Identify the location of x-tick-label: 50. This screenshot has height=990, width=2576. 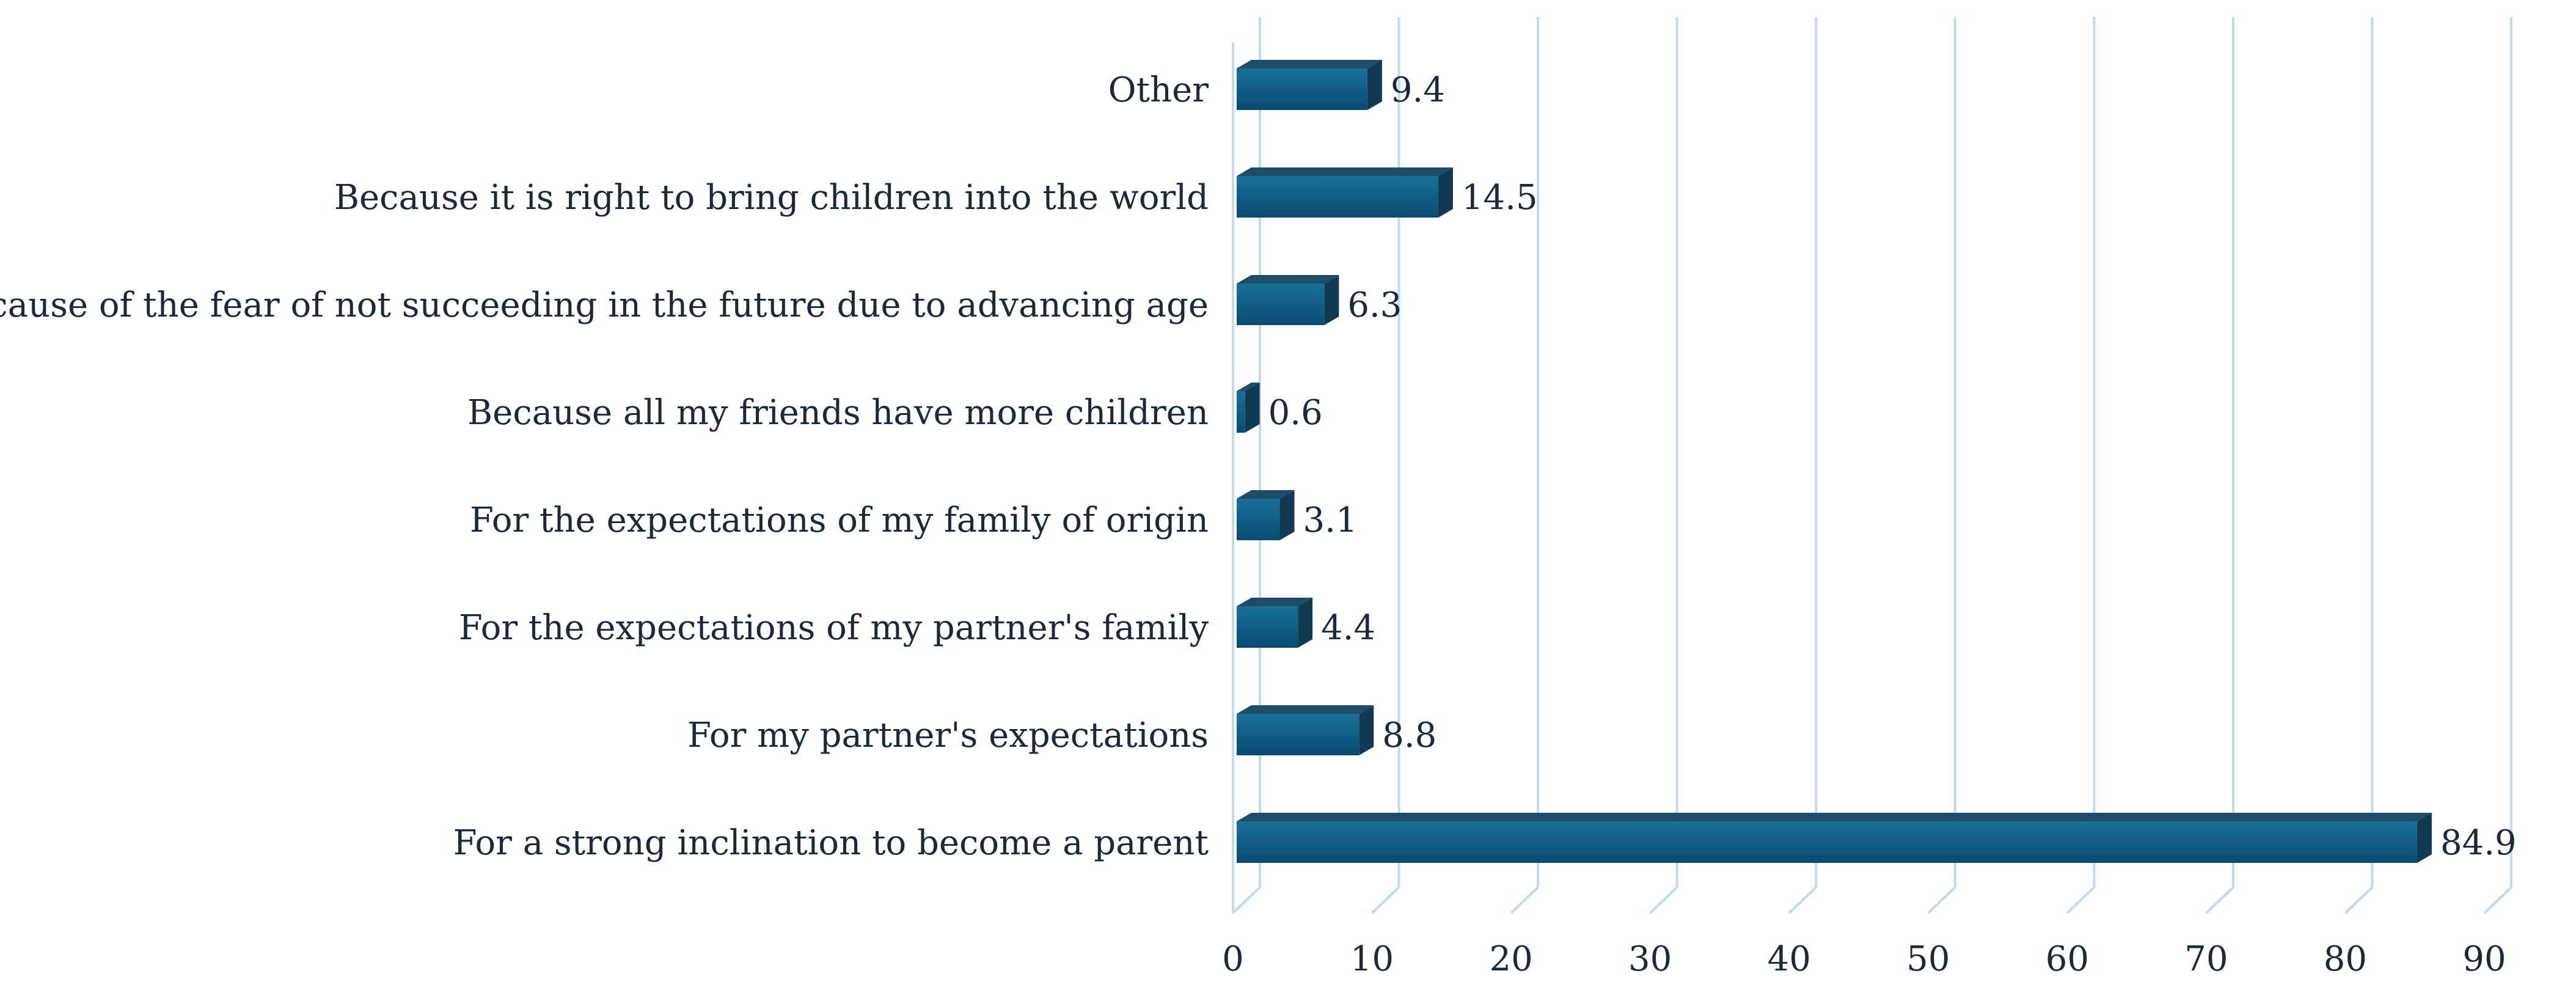
(1928, 959).